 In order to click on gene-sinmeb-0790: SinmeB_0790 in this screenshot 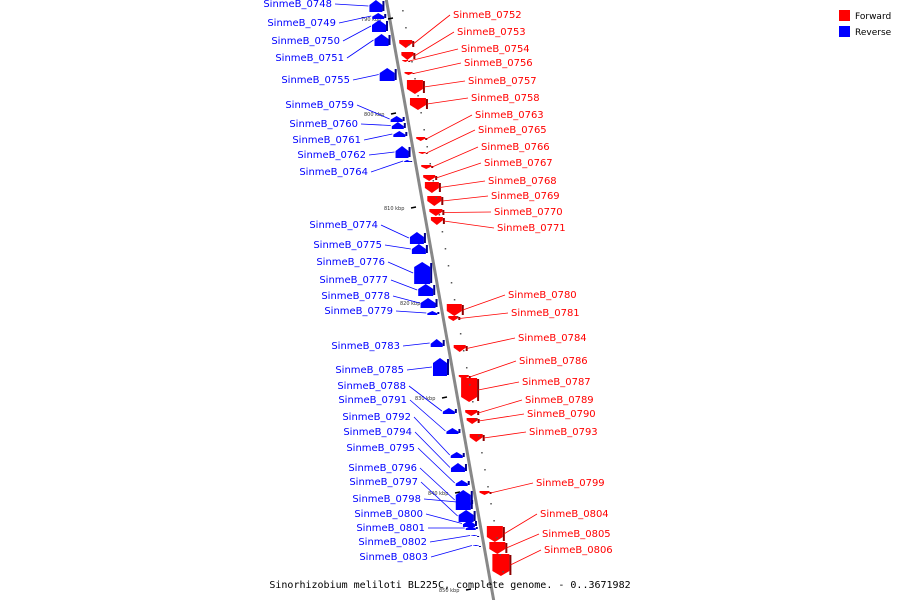, I will do `click(531, 416)`.